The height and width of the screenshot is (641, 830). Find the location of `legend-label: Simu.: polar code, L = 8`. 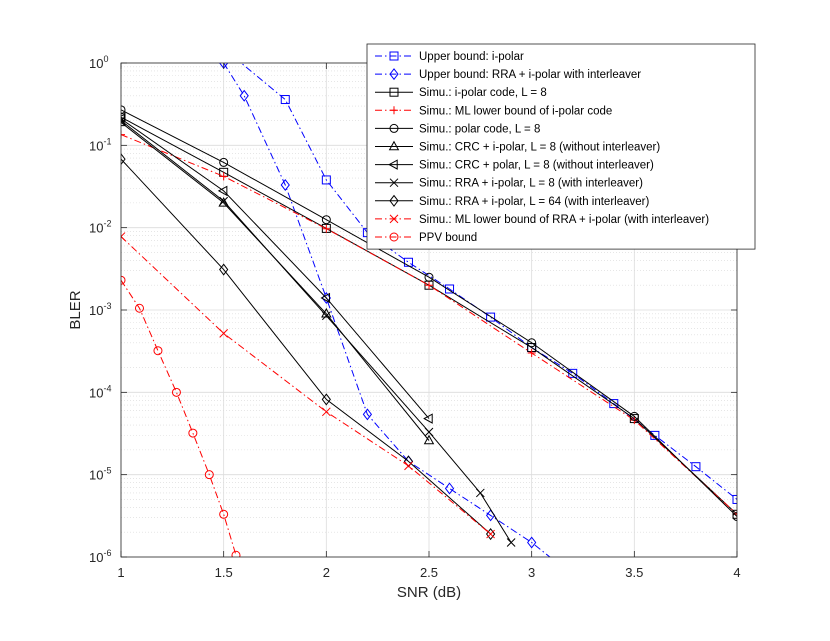

legend-label: Simu.: polar code, L = 8 is located at coordinates (479, 129).